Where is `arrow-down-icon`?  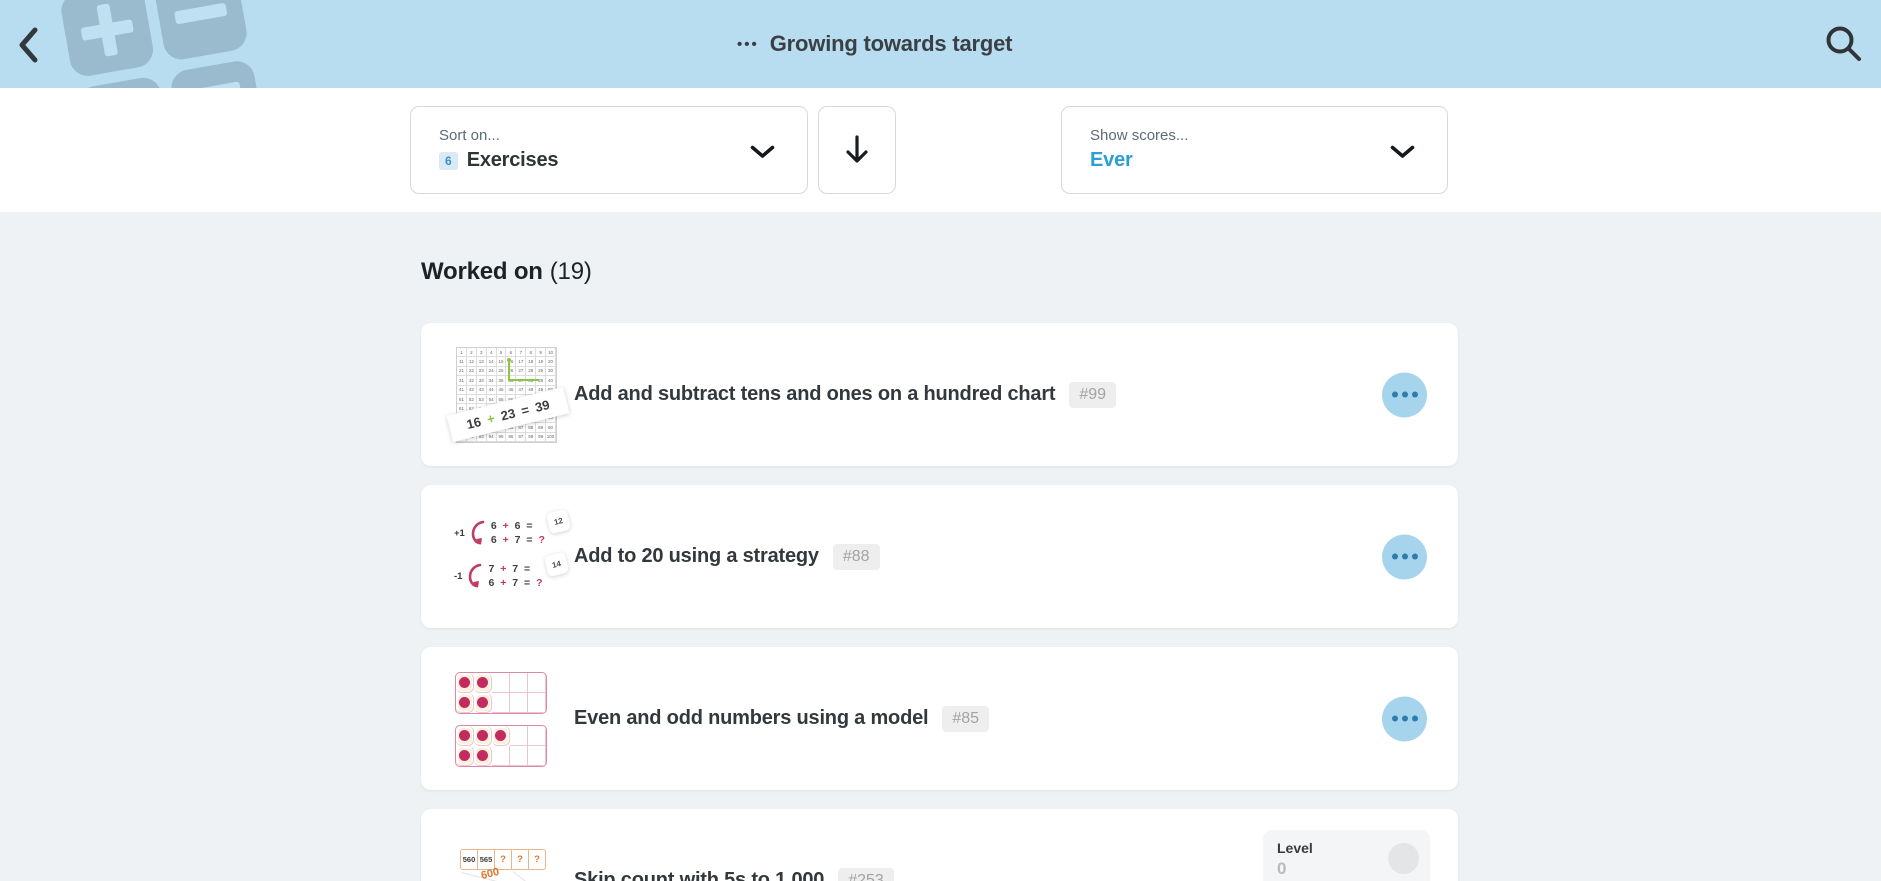
arrow-down-icon is located at coordinates (857, 149).